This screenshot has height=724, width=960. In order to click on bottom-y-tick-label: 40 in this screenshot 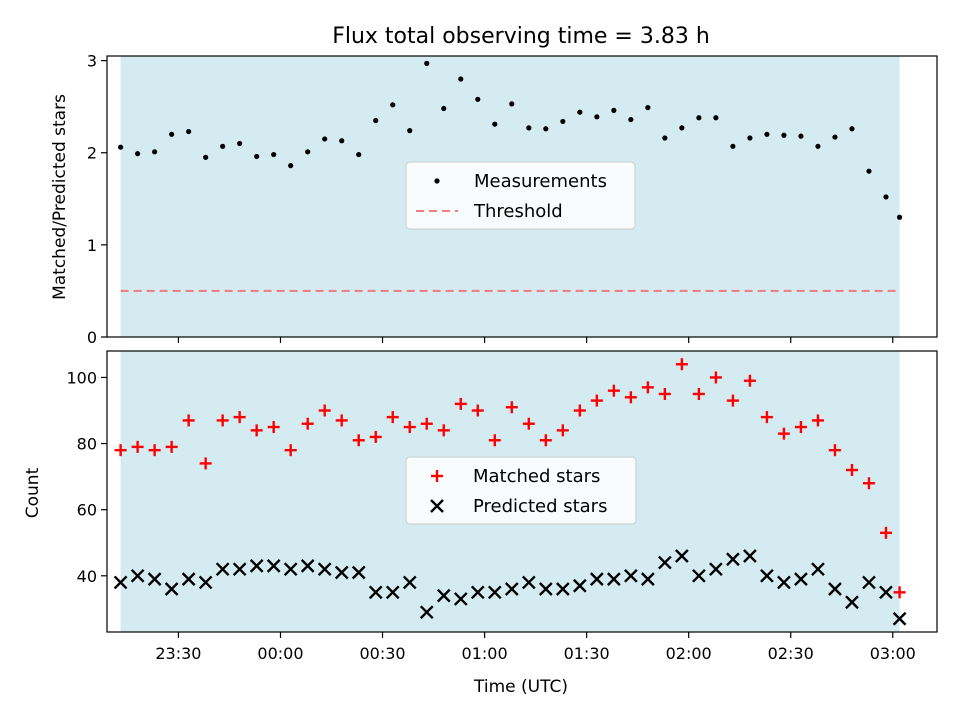, I will do `click(87, 576)`.